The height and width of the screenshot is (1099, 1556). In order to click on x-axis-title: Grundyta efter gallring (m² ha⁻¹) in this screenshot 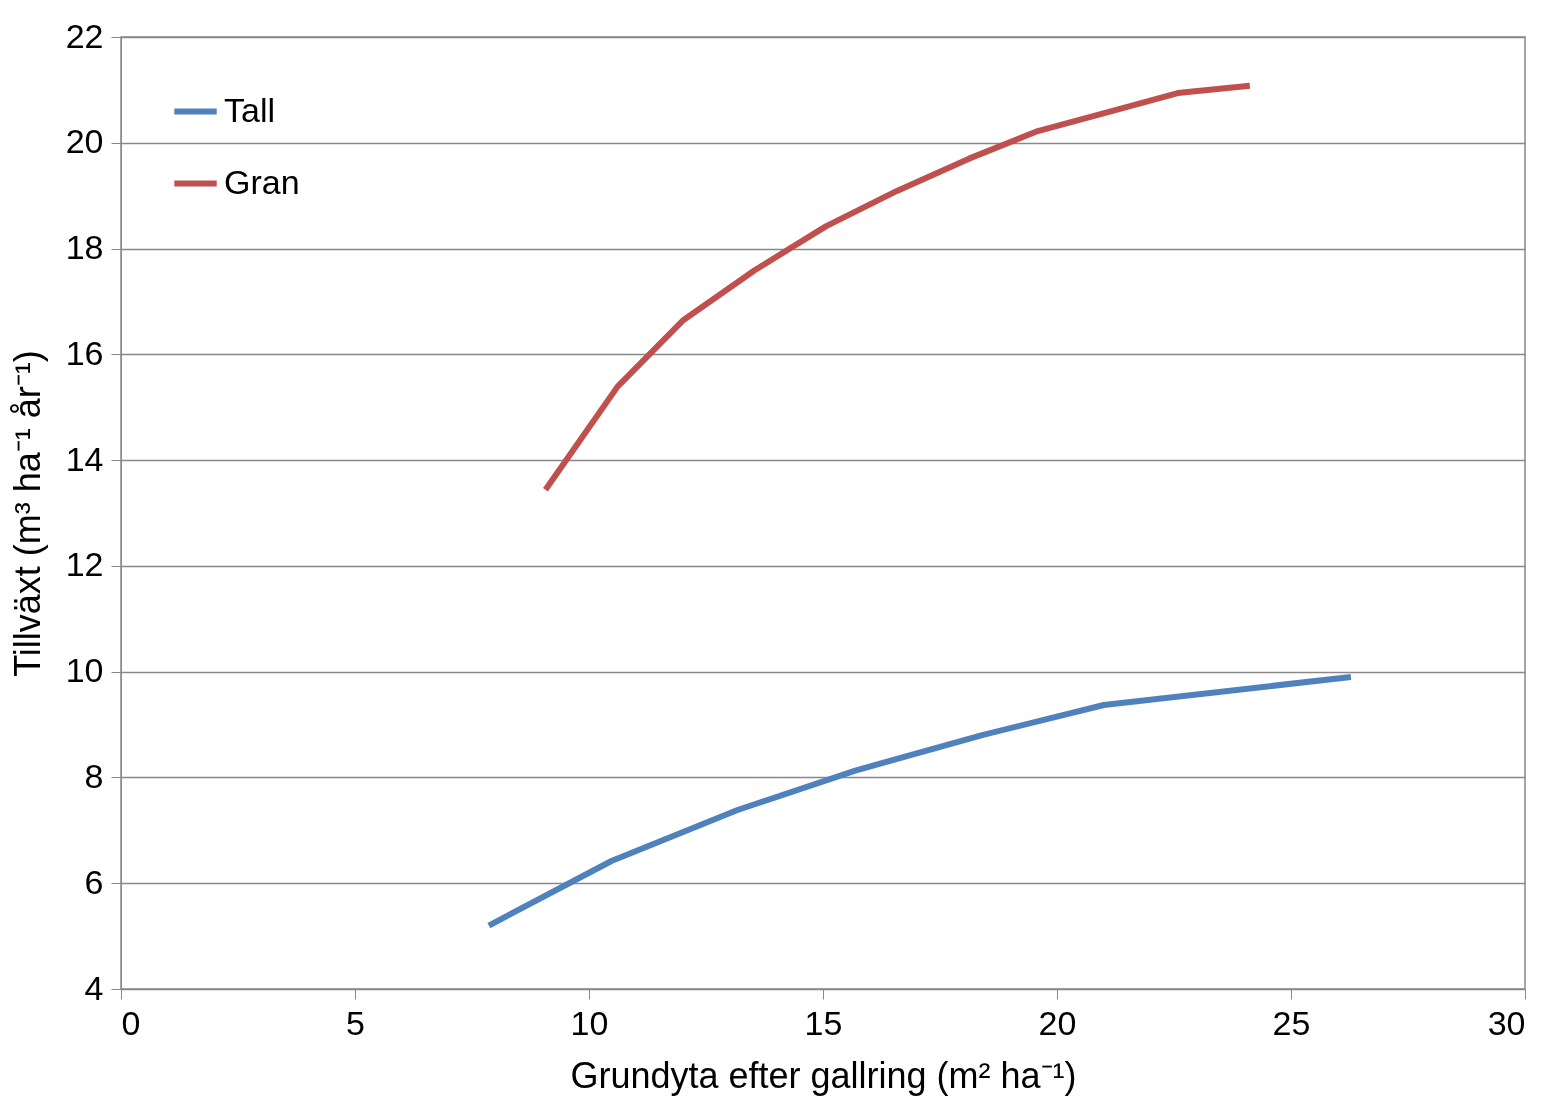, I will do `click(823, 1075)`.